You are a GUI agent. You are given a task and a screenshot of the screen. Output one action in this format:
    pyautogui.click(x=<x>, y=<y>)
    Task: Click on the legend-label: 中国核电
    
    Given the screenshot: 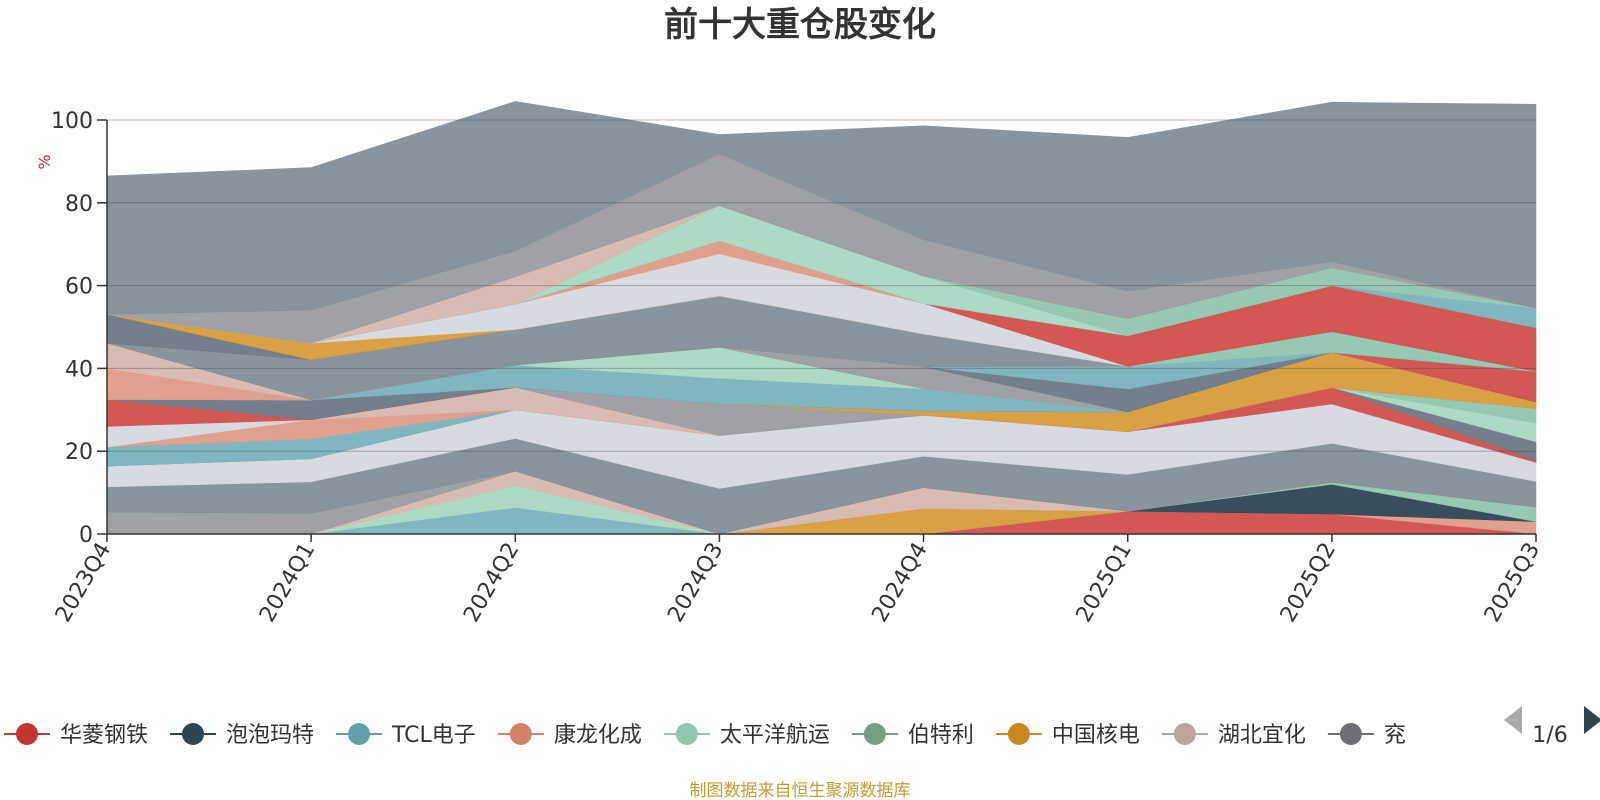 What is the action you would take?
    pyautogui.click(x=1096, y=735)
    